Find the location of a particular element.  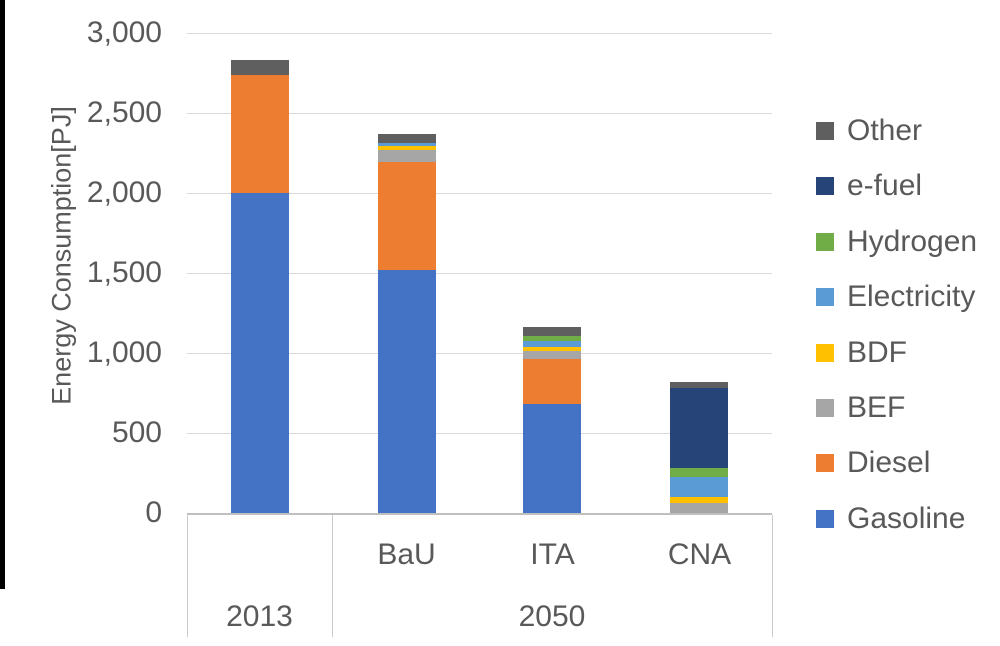

bar-segment-bdf-bau is located at coordinates (407, 147).